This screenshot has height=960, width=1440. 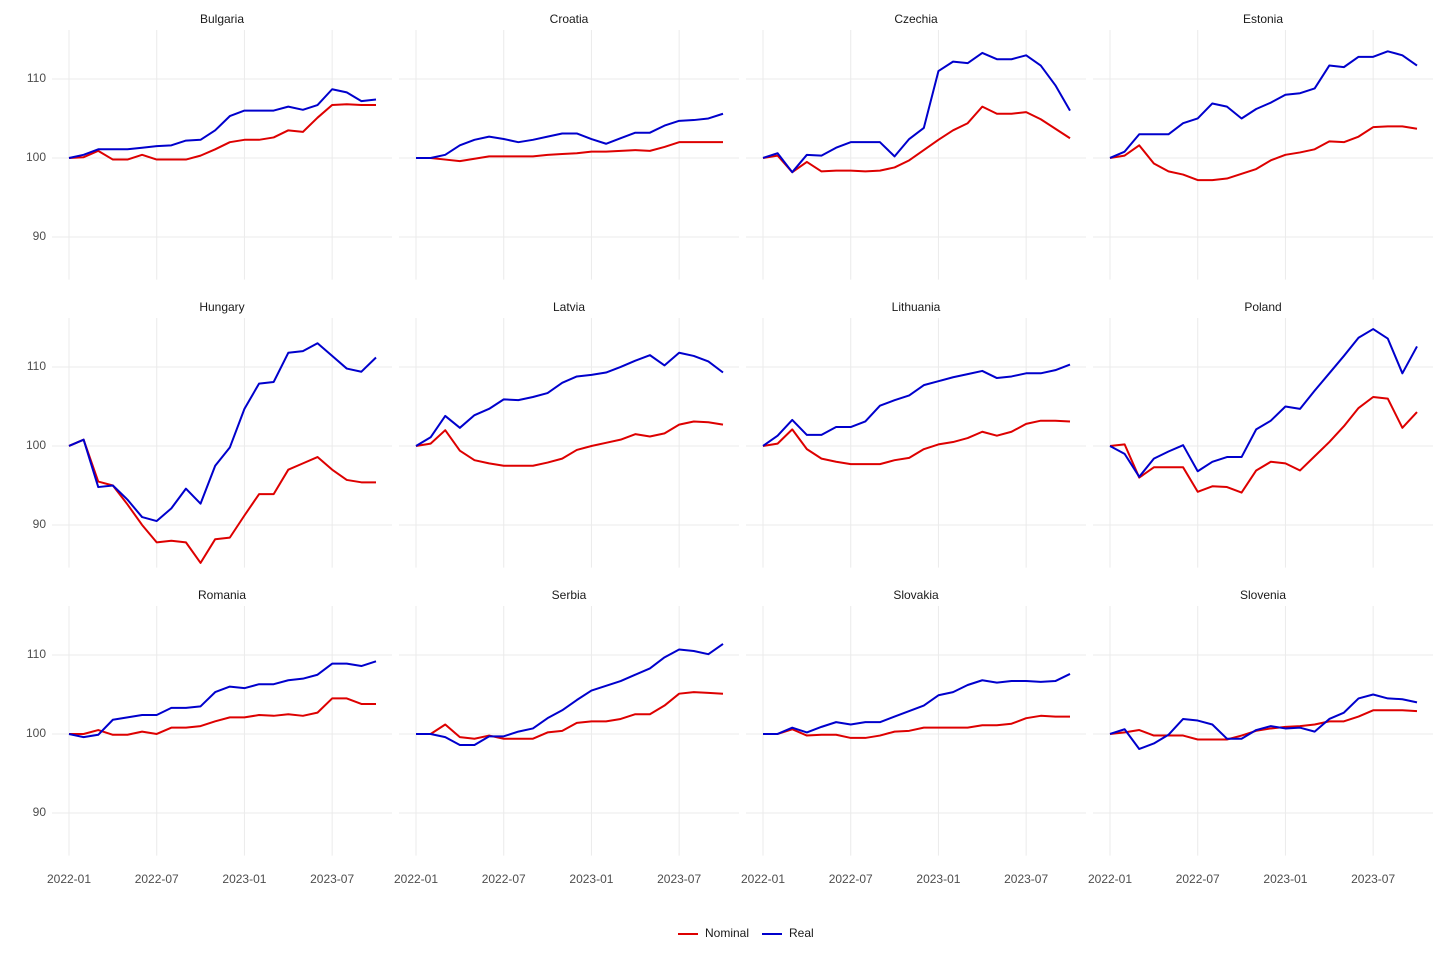 I want to click on facet-title: Poland, so click(x=1262, y=307).